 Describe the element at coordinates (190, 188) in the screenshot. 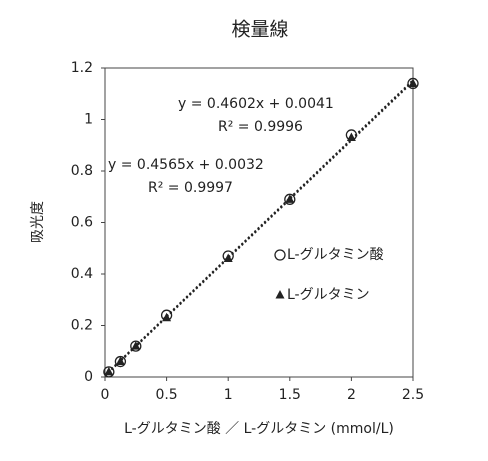

I see `annotation: R² = 0.9997` at that location.